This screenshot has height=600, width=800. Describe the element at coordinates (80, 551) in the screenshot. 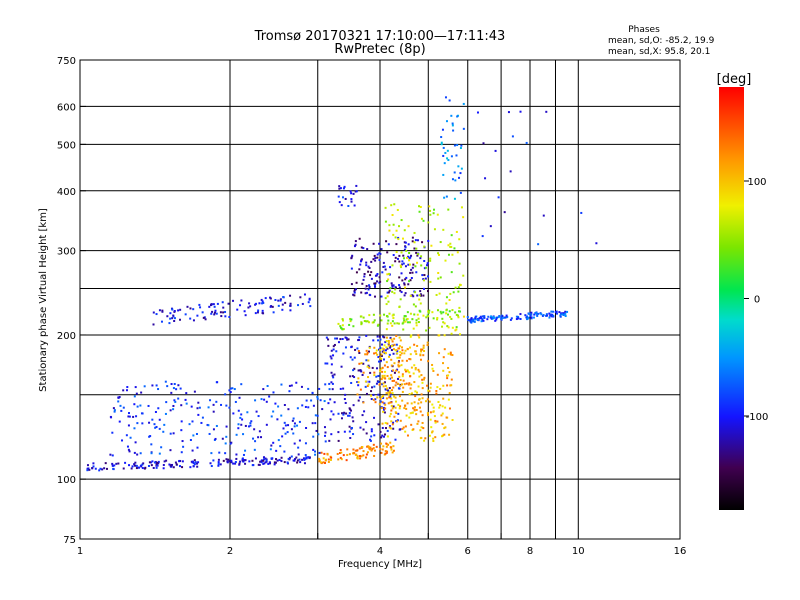

I see `x-tick-label: 1` at that location.